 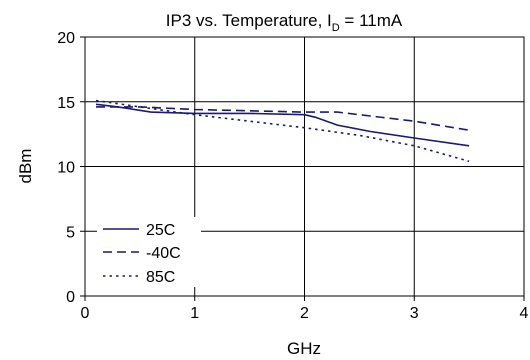 What do you see at coordinates (160, 277) in the screenshot?
I see `legend-label-85c: 85C` at bounding box center [160, 277].